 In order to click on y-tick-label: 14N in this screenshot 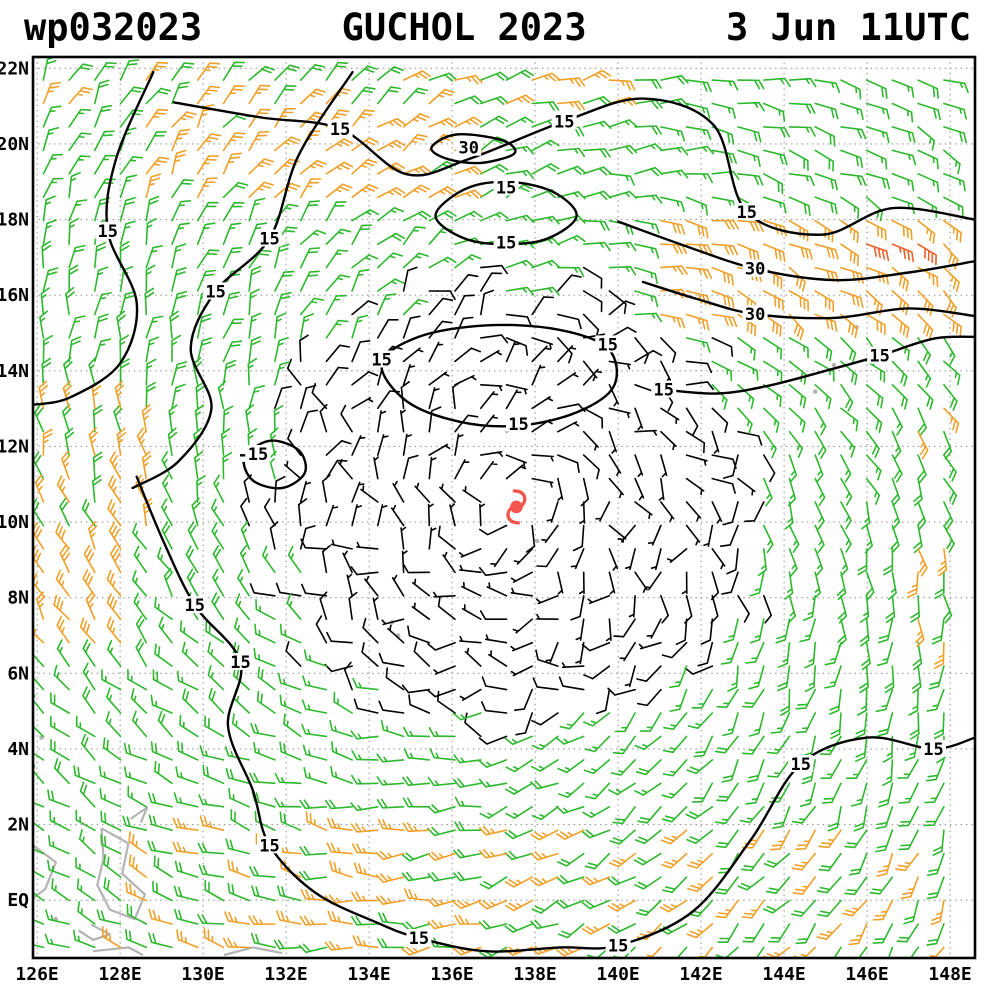, I will do `click(14, 371)`.